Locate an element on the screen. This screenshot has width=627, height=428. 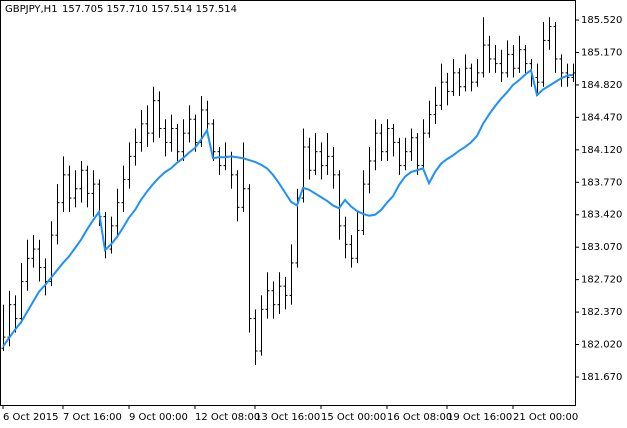
x-tick-label: 7 Oct 16:00 is located at coordinates (92, 417).